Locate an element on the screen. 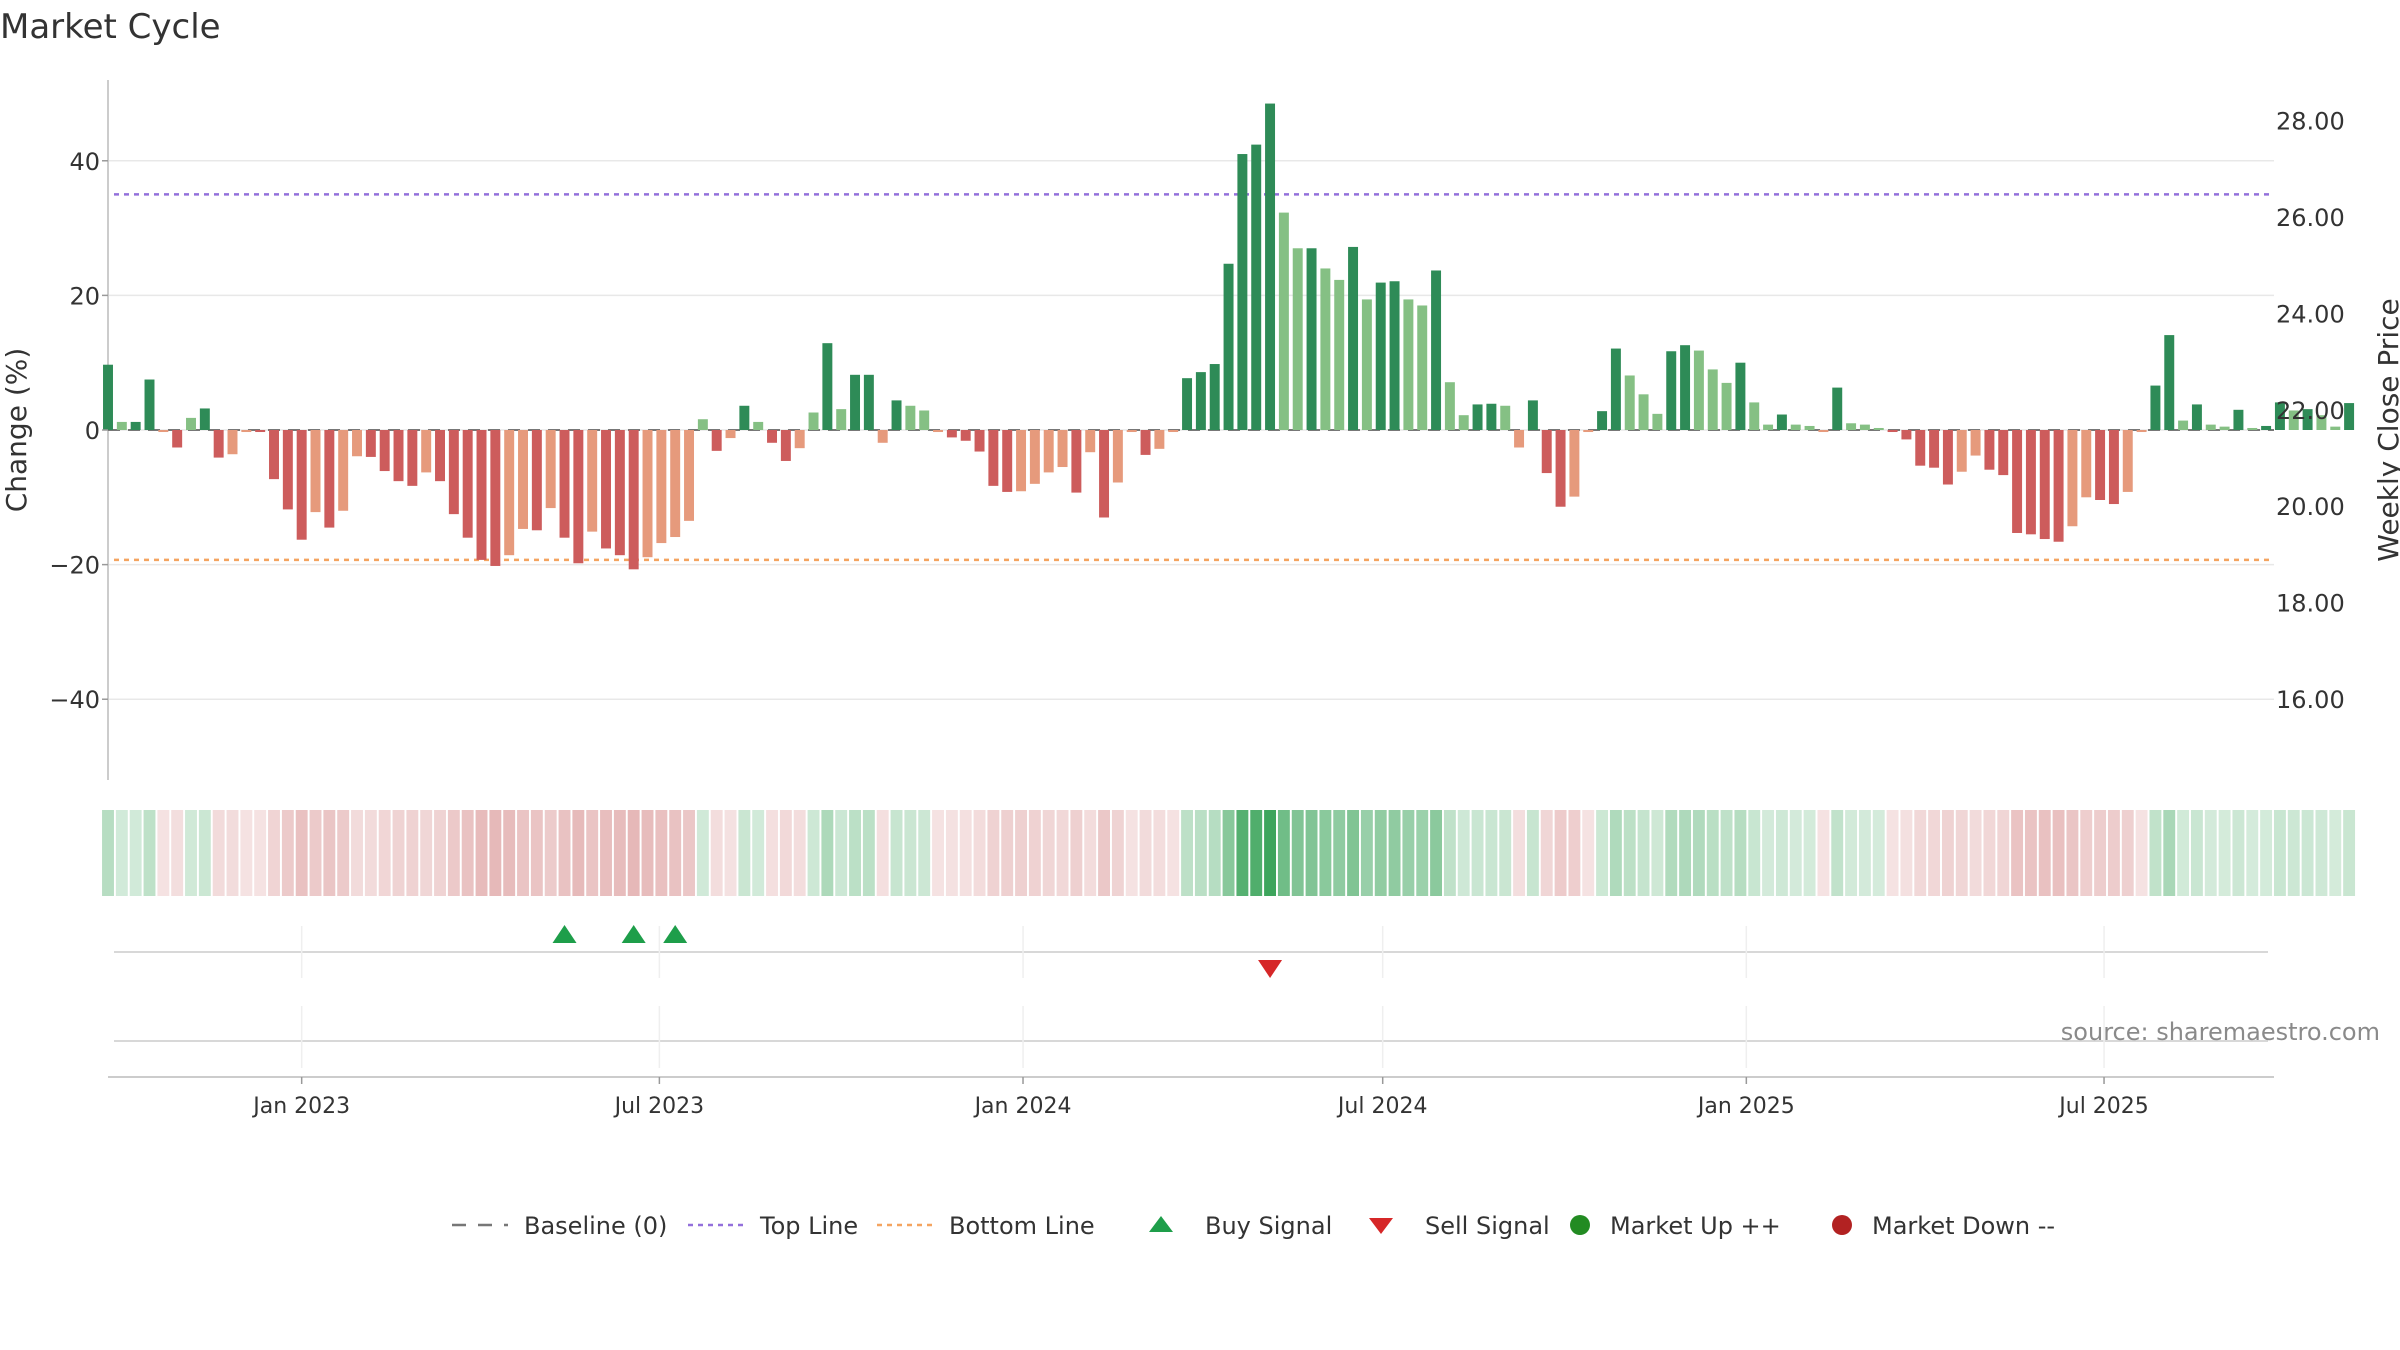 Image resolution: width=2400 pixels, height=1350 pixels. y-right-tick-label: 22.00 is located at coordinates (2310, 411).